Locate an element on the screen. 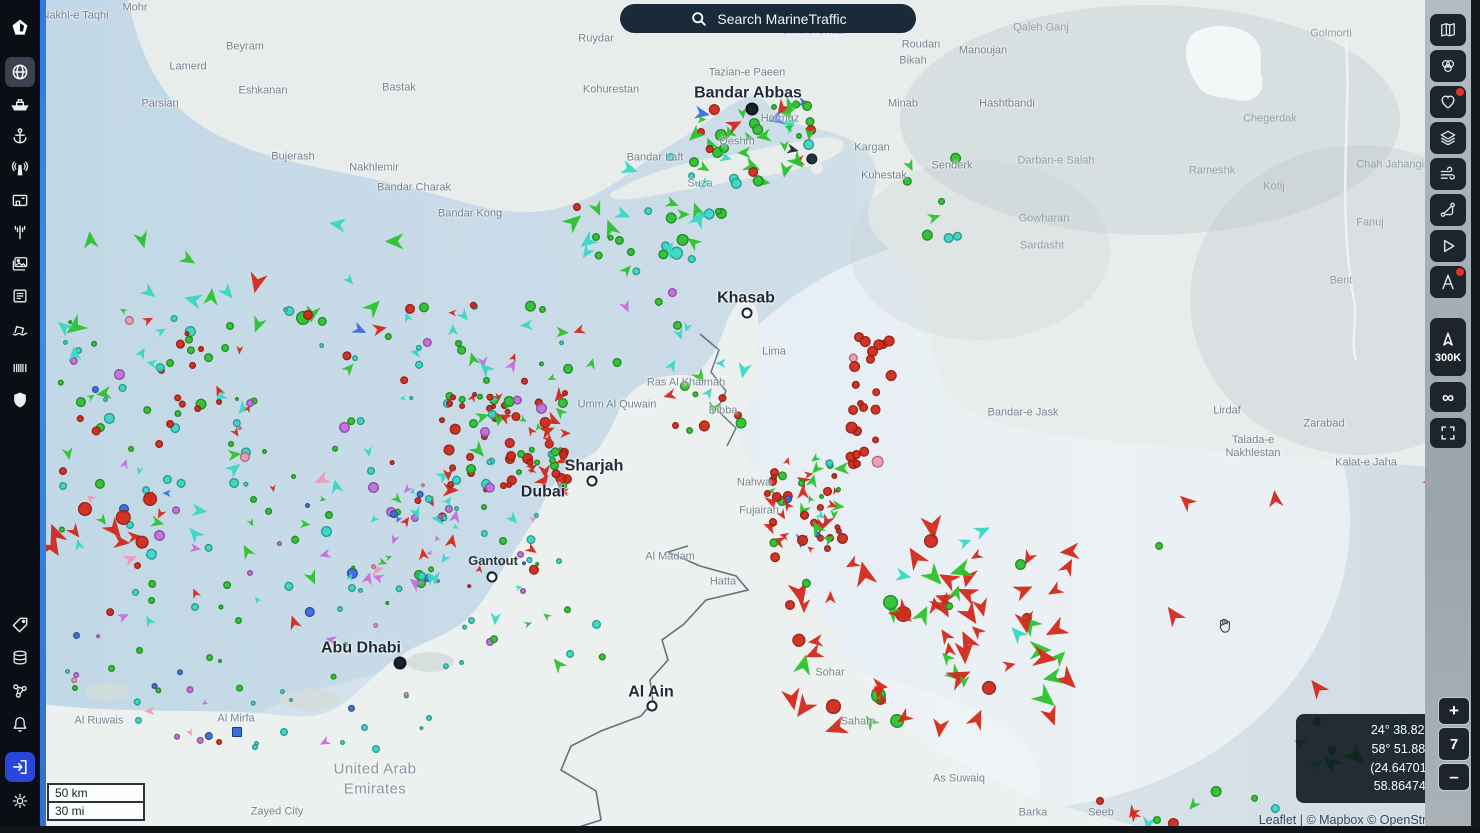 The image size is (1480, 833). qeshm-island is located at coordinates (726, 168).